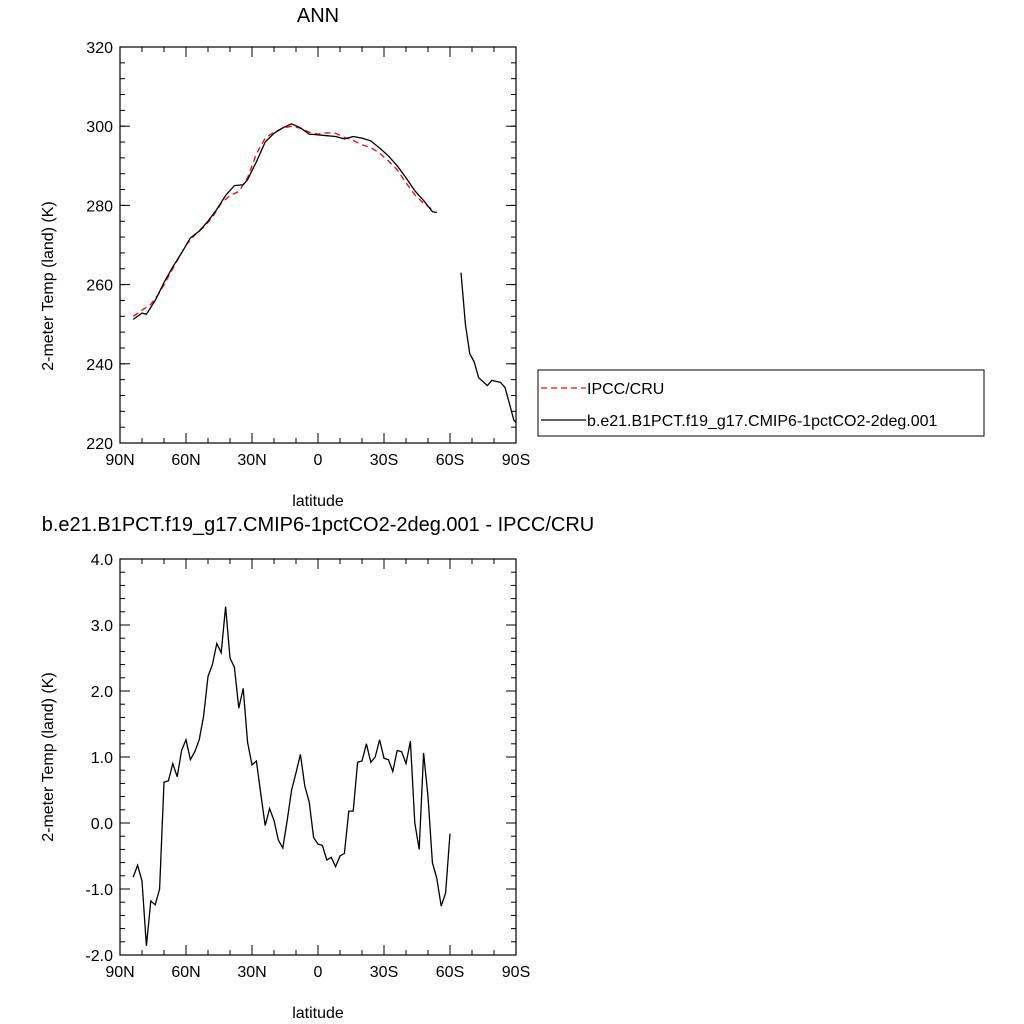 Image resolution: width=1024 pixels, height=1024 pixels. I want to click on legend-label-ipcc-cru: IPCC/CRU, so click(625, 389).